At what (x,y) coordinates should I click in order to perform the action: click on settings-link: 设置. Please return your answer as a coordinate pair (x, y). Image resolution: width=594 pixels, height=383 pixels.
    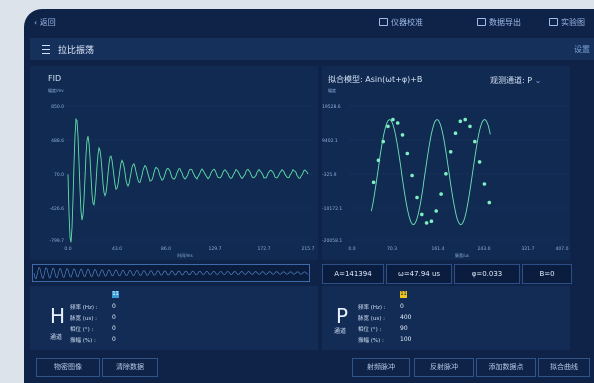
    Looking at the image, I should click on (582, 49).